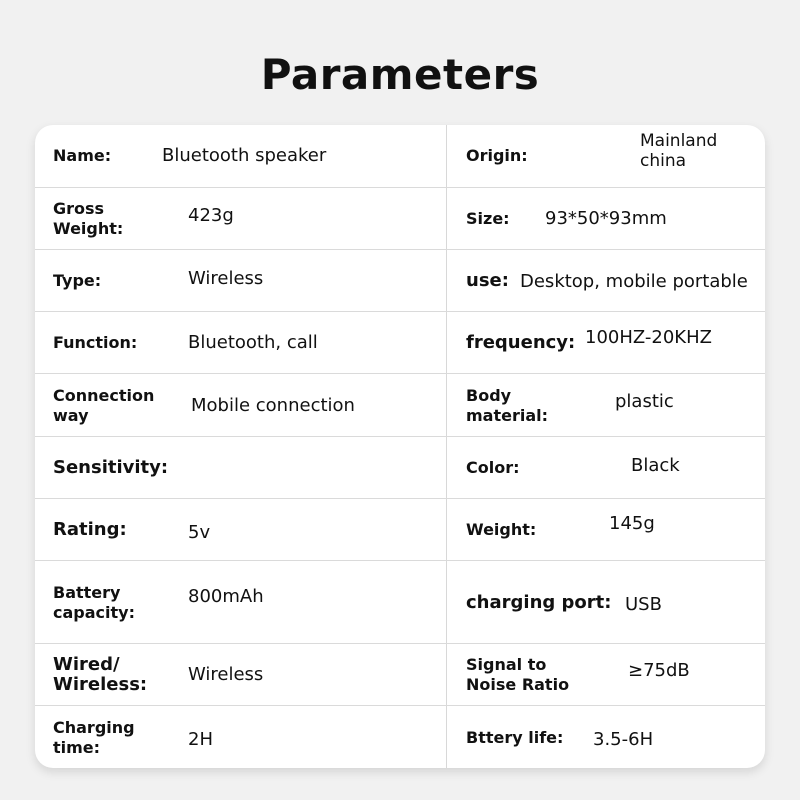  What do you see at coordinates (226, 596) in the screenshot?
I see `param-value: 800mAh` at bounding box center [226, 596].